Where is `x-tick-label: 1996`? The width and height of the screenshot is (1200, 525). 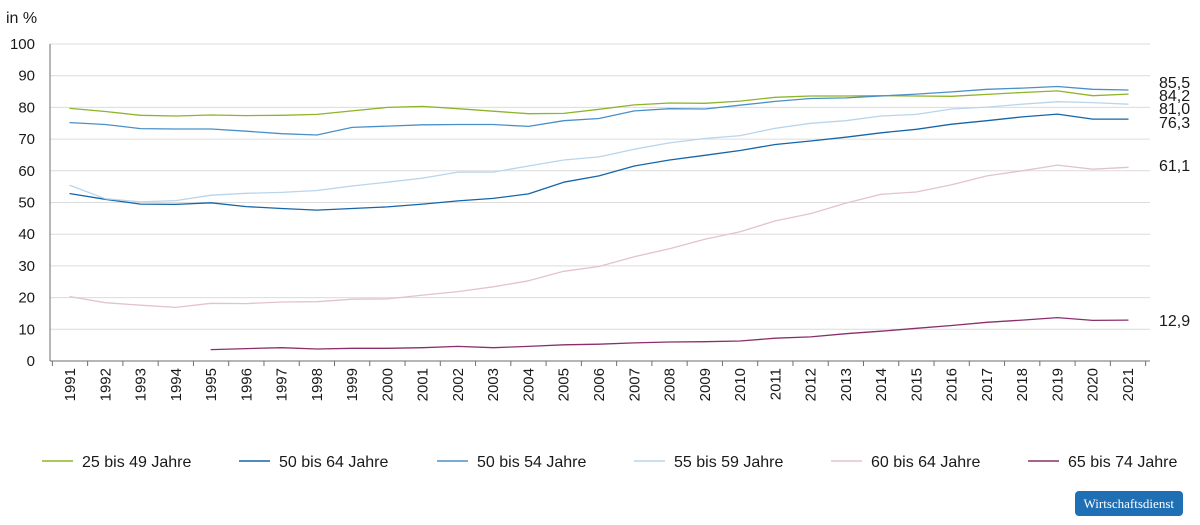
x-tick-label: 1996 is located at coordinates (246, 384).